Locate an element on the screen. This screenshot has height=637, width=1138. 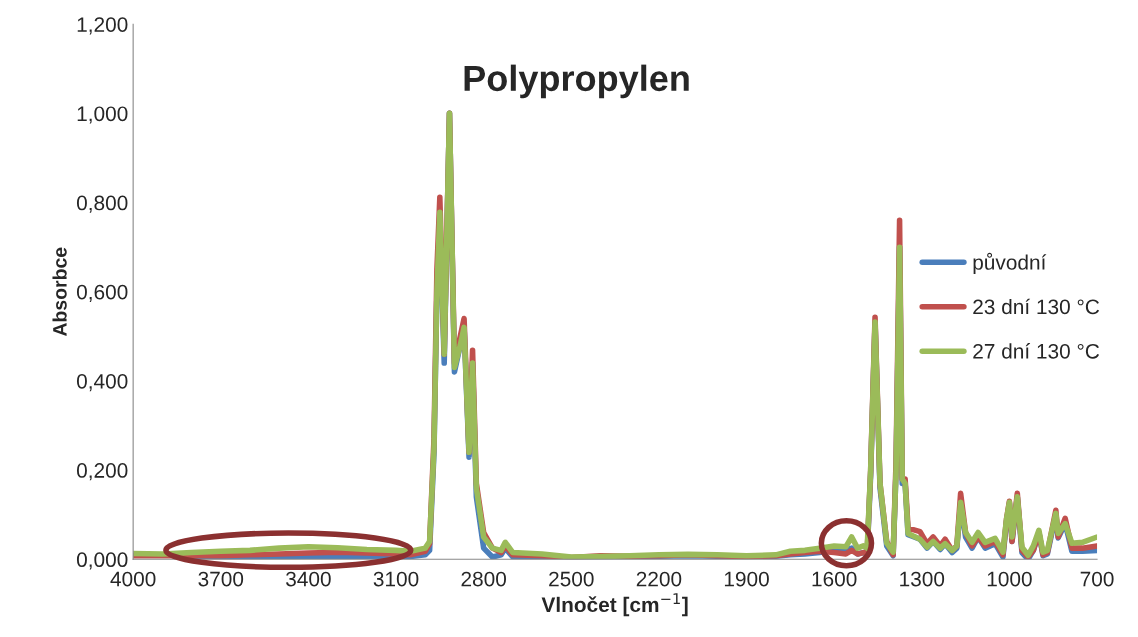
x-tick-label: 2500 is located at coordinates (571, 579).